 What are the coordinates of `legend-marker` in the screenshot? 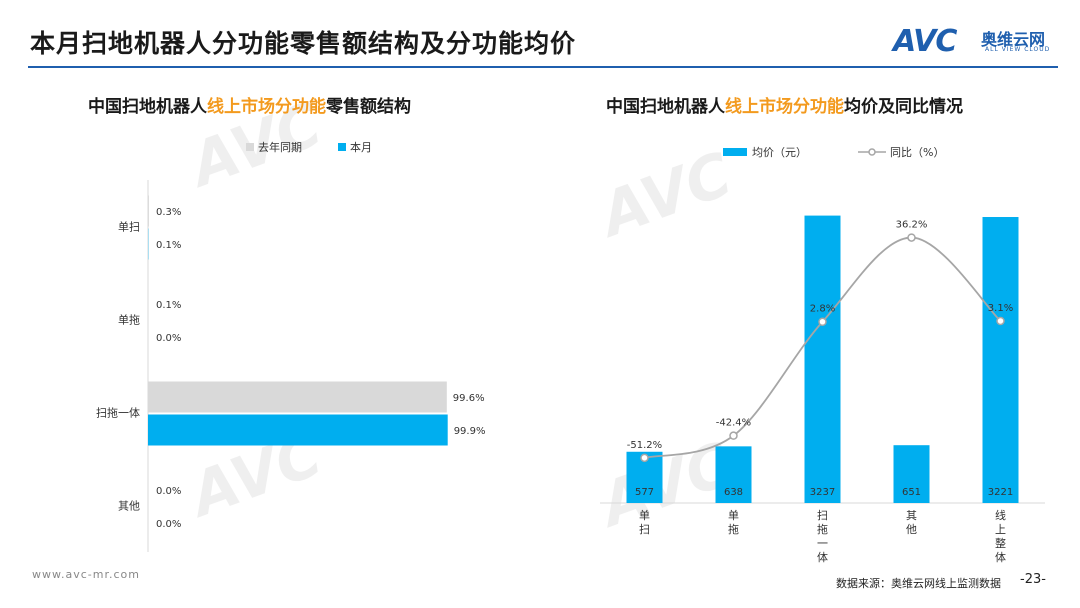 It's located at (872, 152).